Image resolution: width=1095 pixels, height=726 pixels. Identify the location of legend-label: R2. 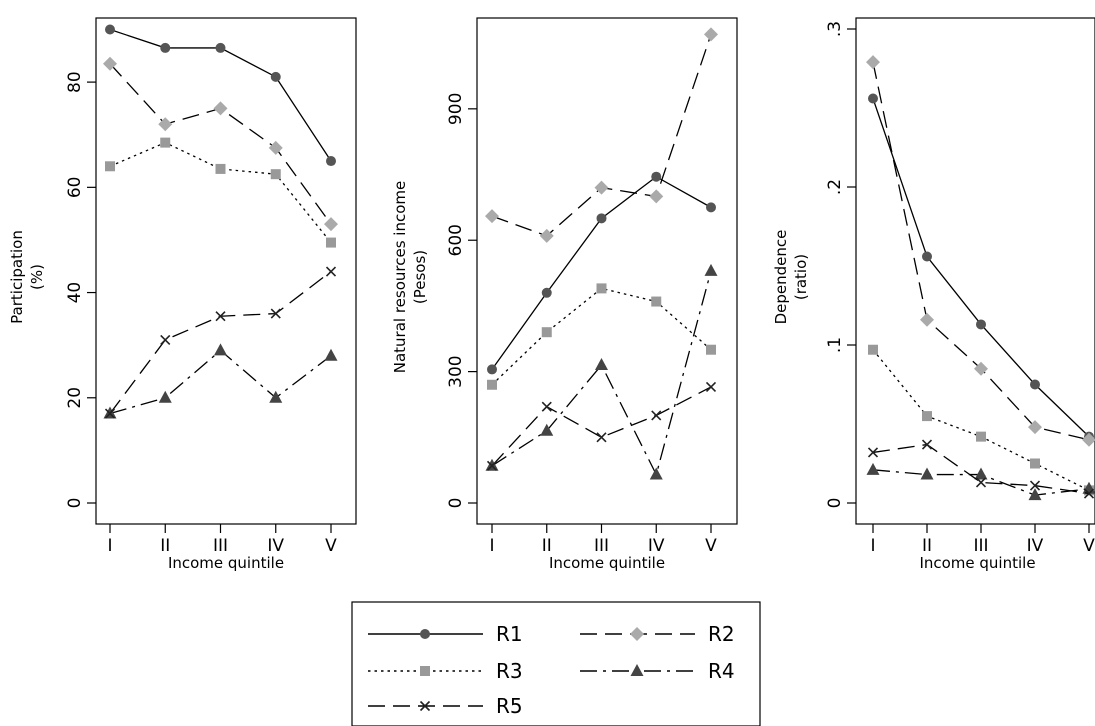
(721, 634).